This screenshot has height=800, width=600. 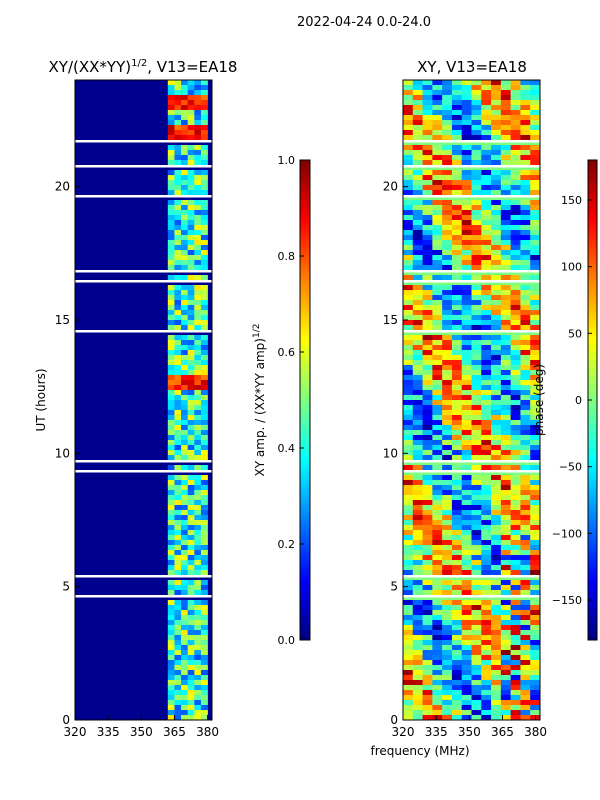 What do you see at coordinates (143, 67) in the screenshot?
I see `amplitude-panel-title: XY/(XX*YY)1/2, V13=EA18` at bounding box center [143, 67].